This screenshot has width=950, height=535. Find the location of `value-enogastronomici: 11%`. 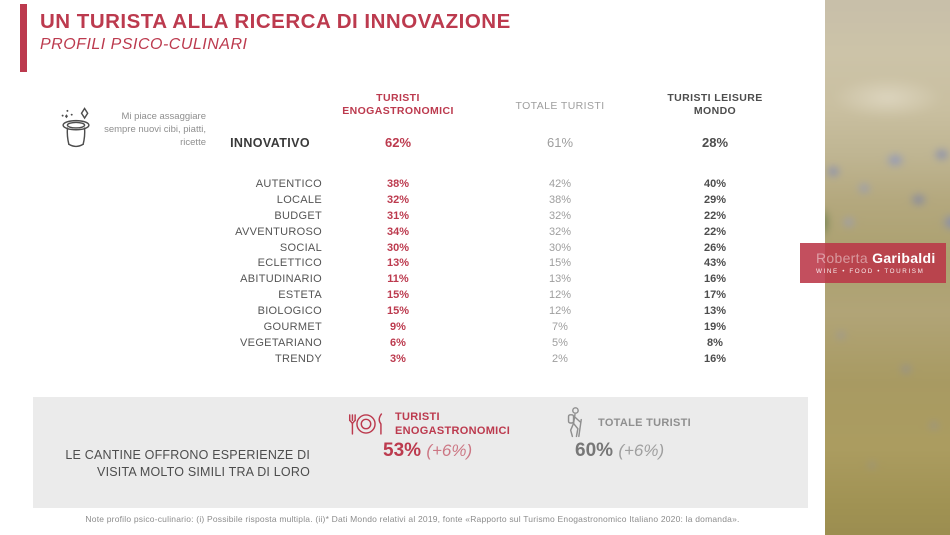

value-enogastronomici: 11% is located at coordinates (398, 279).